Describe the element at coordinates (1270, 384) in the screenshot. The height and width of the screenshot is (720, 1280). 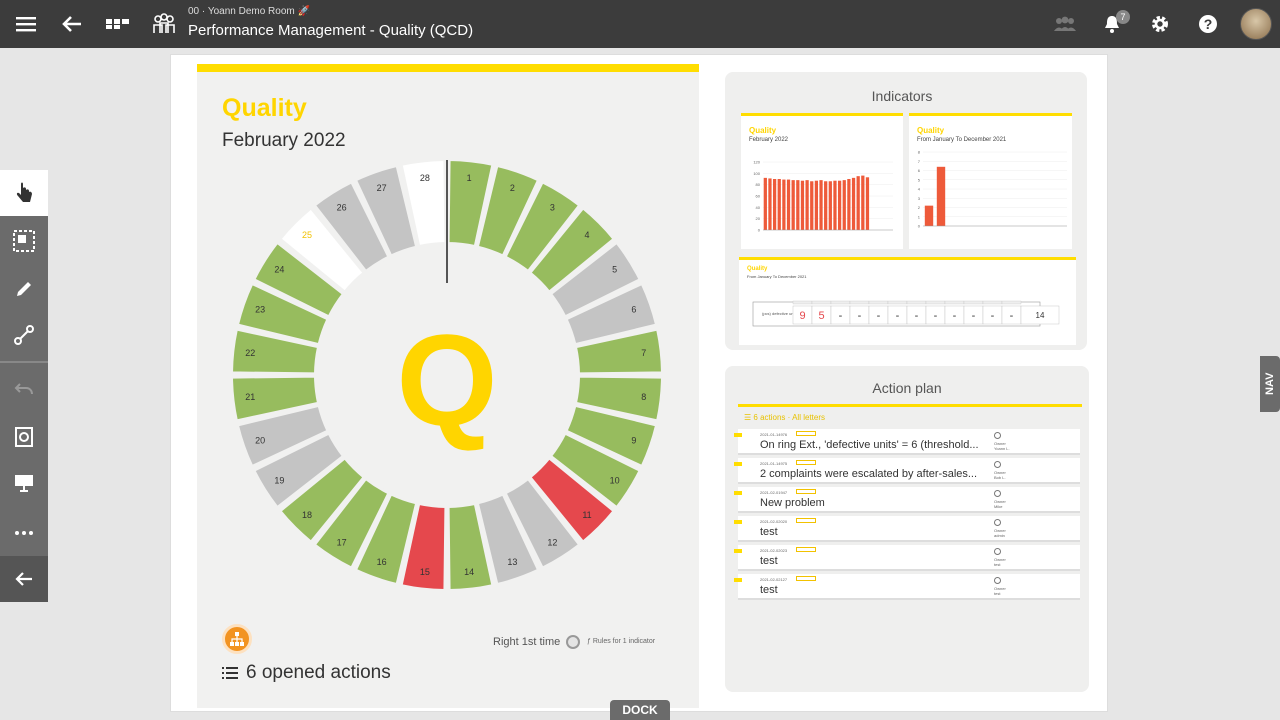
I see `nav-tab: NAV` at that location.